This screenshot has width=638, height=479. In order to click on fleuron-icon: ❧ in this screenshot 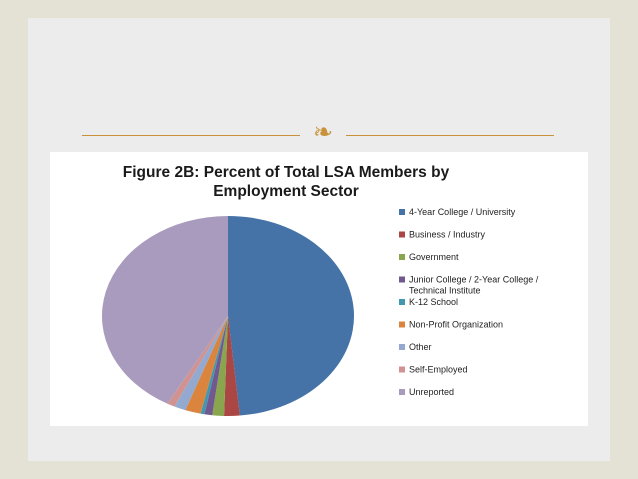, I will do `click(323, 132)`.